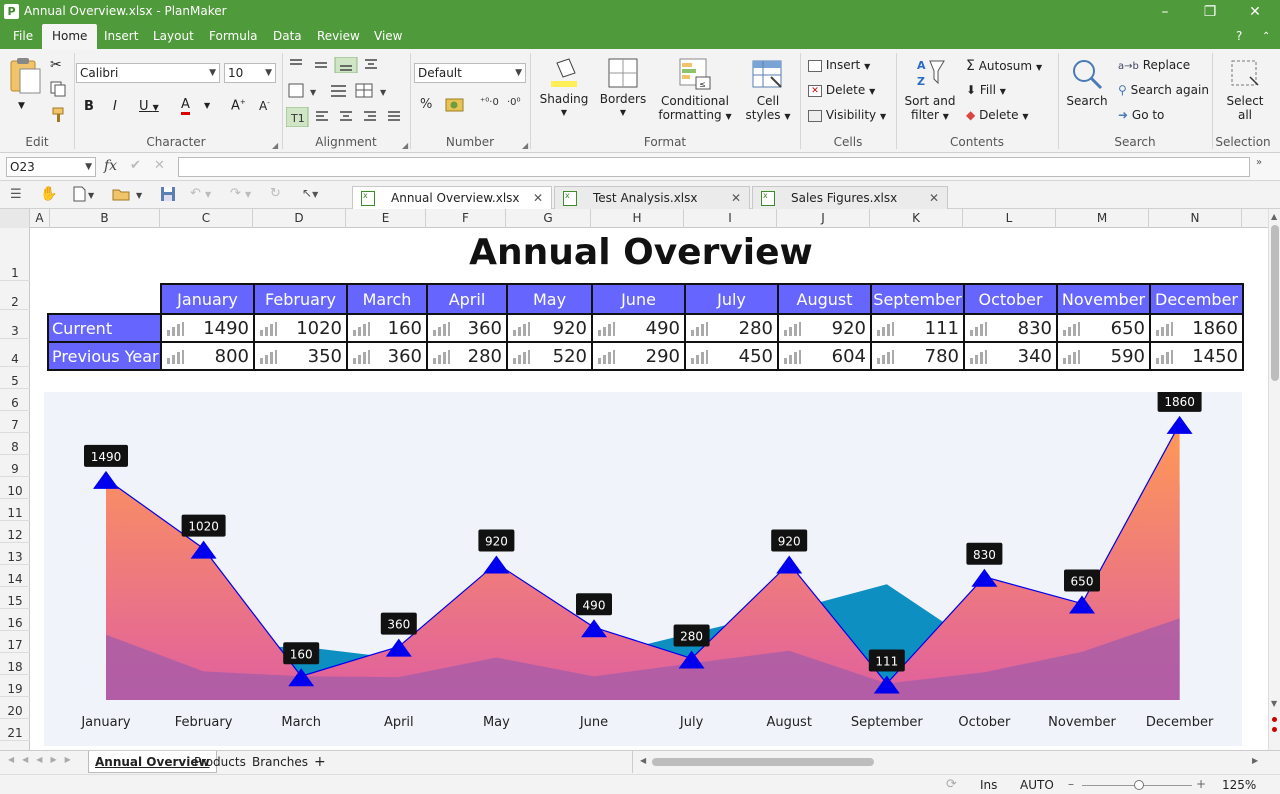 The image size is (1280, 794). What do you see at coordinates (16, 194) in the screenshot?
I see `menu-hamburger-icon: ☰` at bounding box center [16, 194].